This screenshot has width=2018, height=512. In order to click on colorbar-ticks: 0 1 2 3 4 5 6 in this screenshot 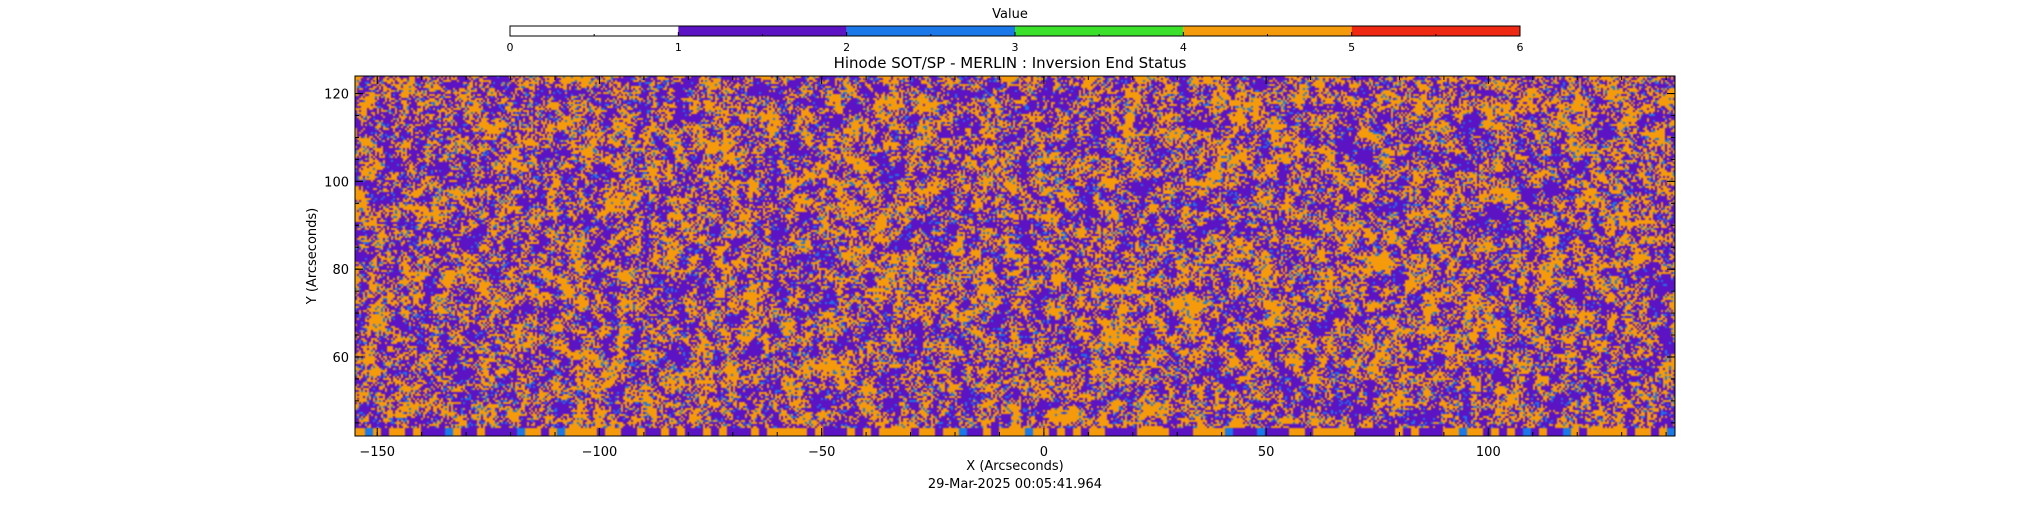, I will do `click(1015, 43)`.